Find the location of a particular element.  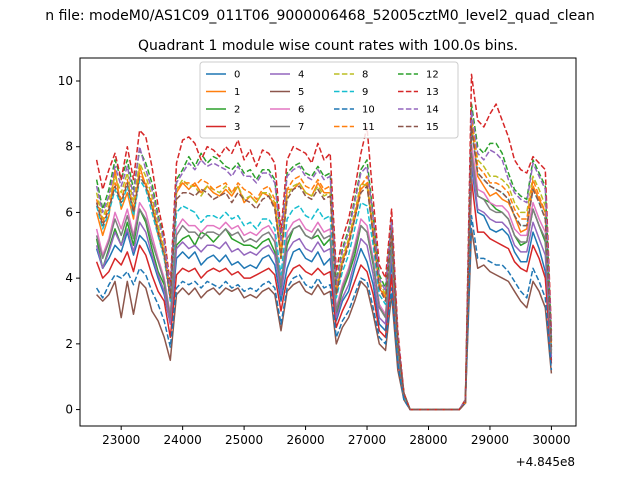

legend-label-1: 1 is located at coordinates (237, 92).